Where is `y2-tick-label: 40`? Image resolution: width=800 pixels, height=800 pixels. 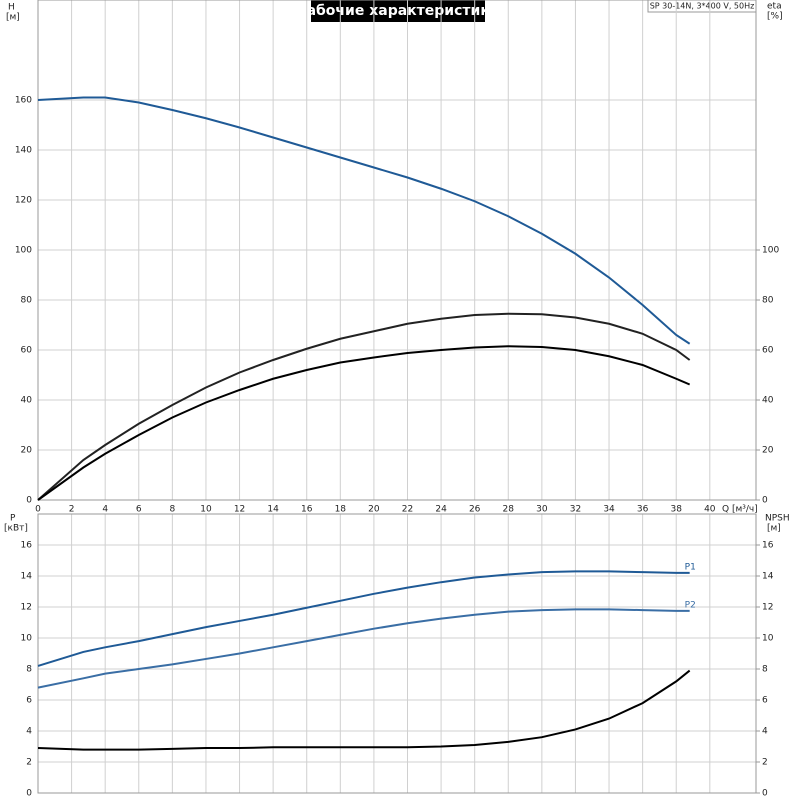
y2-tick-label: 40 is located at coordinates (768, 401).